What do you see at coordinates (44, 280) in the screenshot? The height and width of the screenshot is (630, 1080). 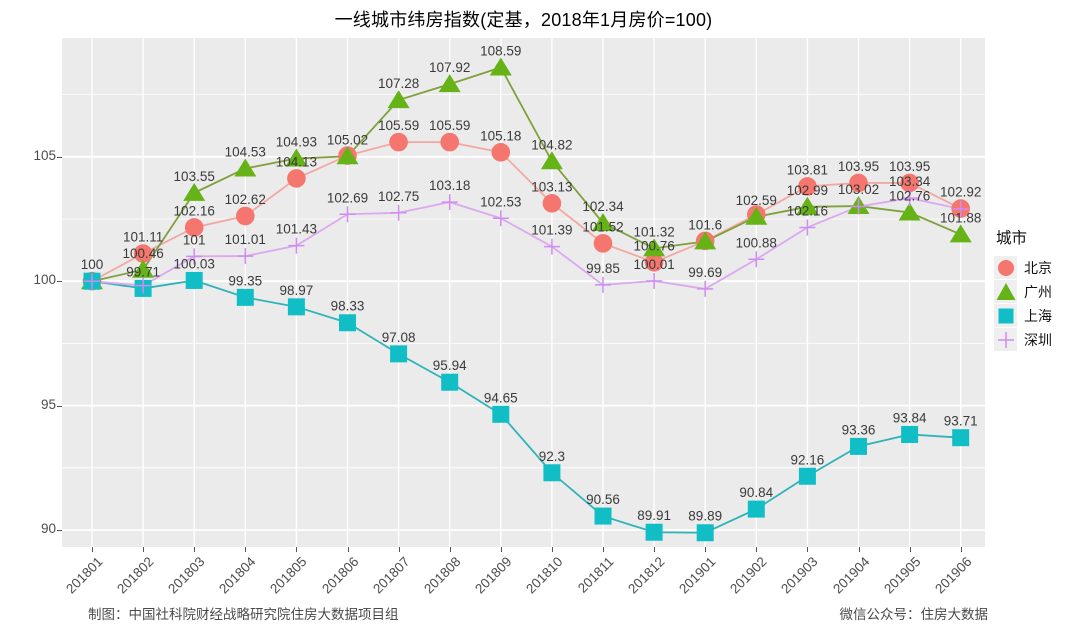 I see `y-tick-label: 100` at bounding box center [44, 280].